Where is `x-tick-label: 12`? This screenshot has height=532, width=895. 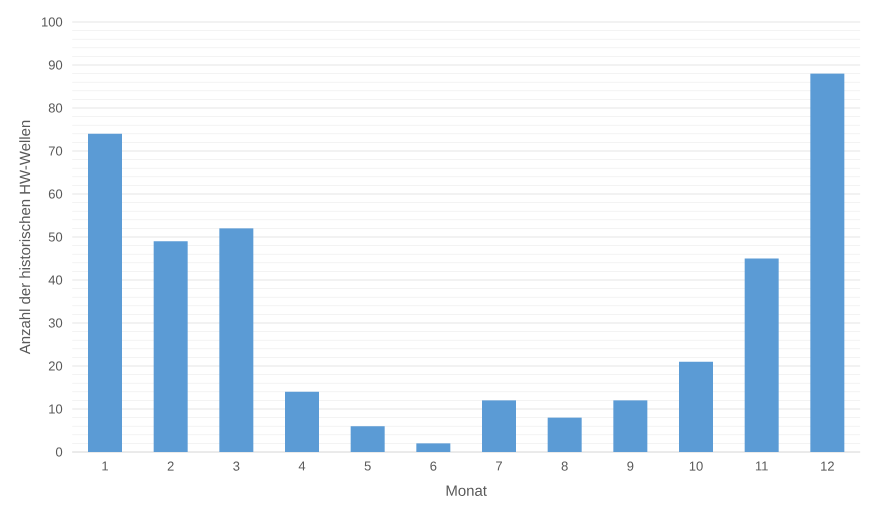
x-tick-label: 12 is located at coordinates (827, 466).